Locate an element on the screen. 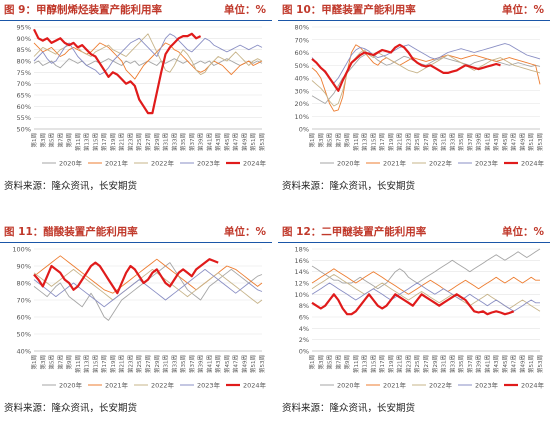 The height and width of the screenshot is (433, 550). y-tick-label: 50% is located at coordinates (302, 66).